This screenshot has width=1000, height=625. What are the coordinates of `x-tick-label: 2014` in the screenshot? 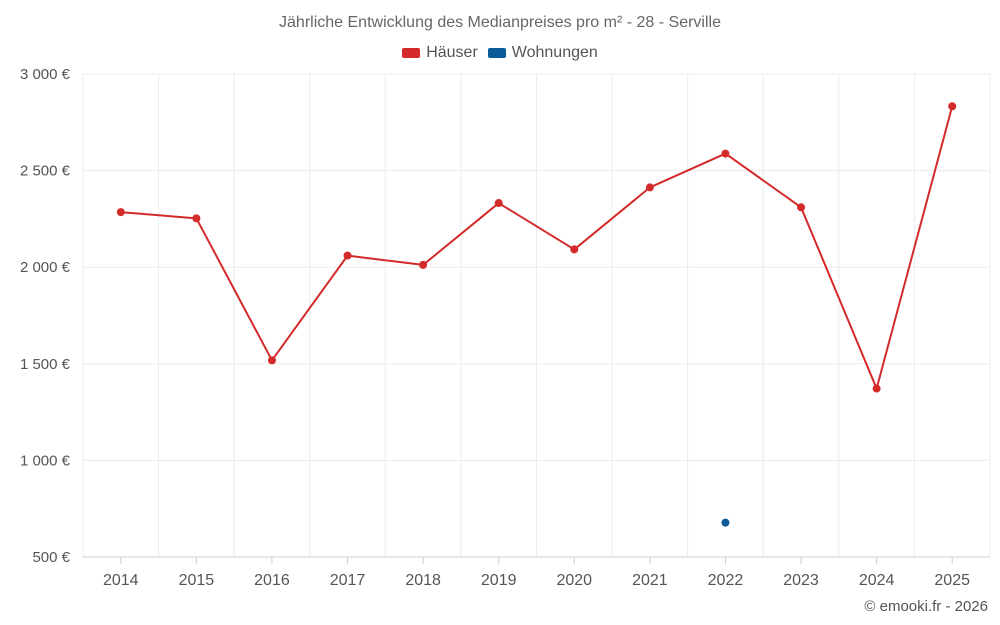 It's located at (121, 580).